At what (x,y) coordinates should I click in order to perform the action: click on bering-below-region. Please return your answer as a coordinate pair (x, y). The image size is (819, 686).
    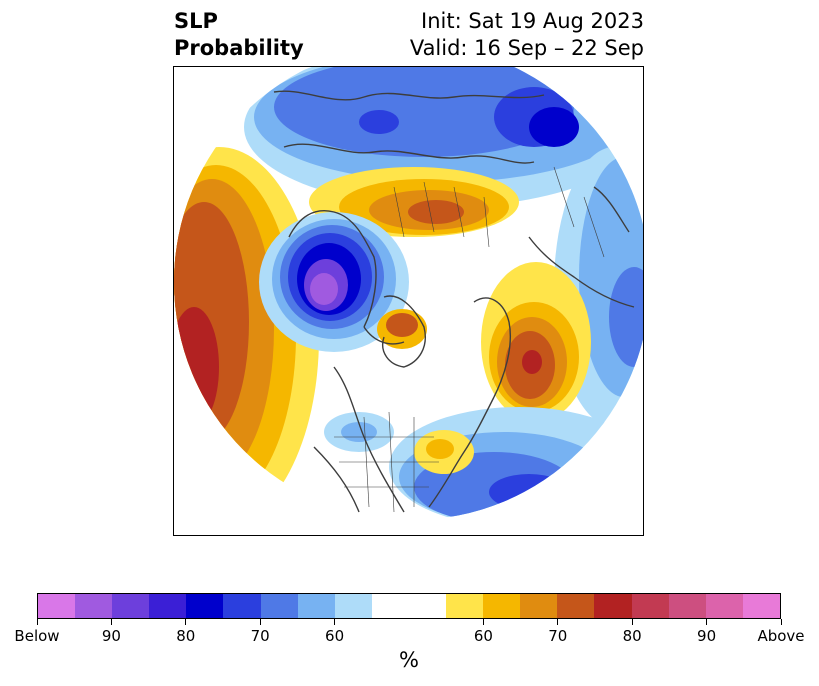
    Looking at the image, I should click on (334, 282).